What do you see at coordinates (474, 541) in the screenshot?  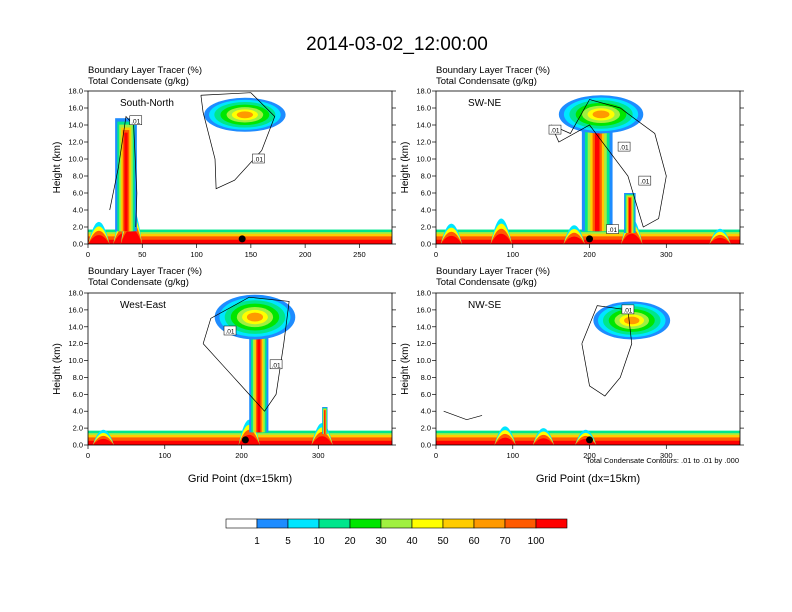 I see `colorbar-label: 60` at bounding box center [474, 541].